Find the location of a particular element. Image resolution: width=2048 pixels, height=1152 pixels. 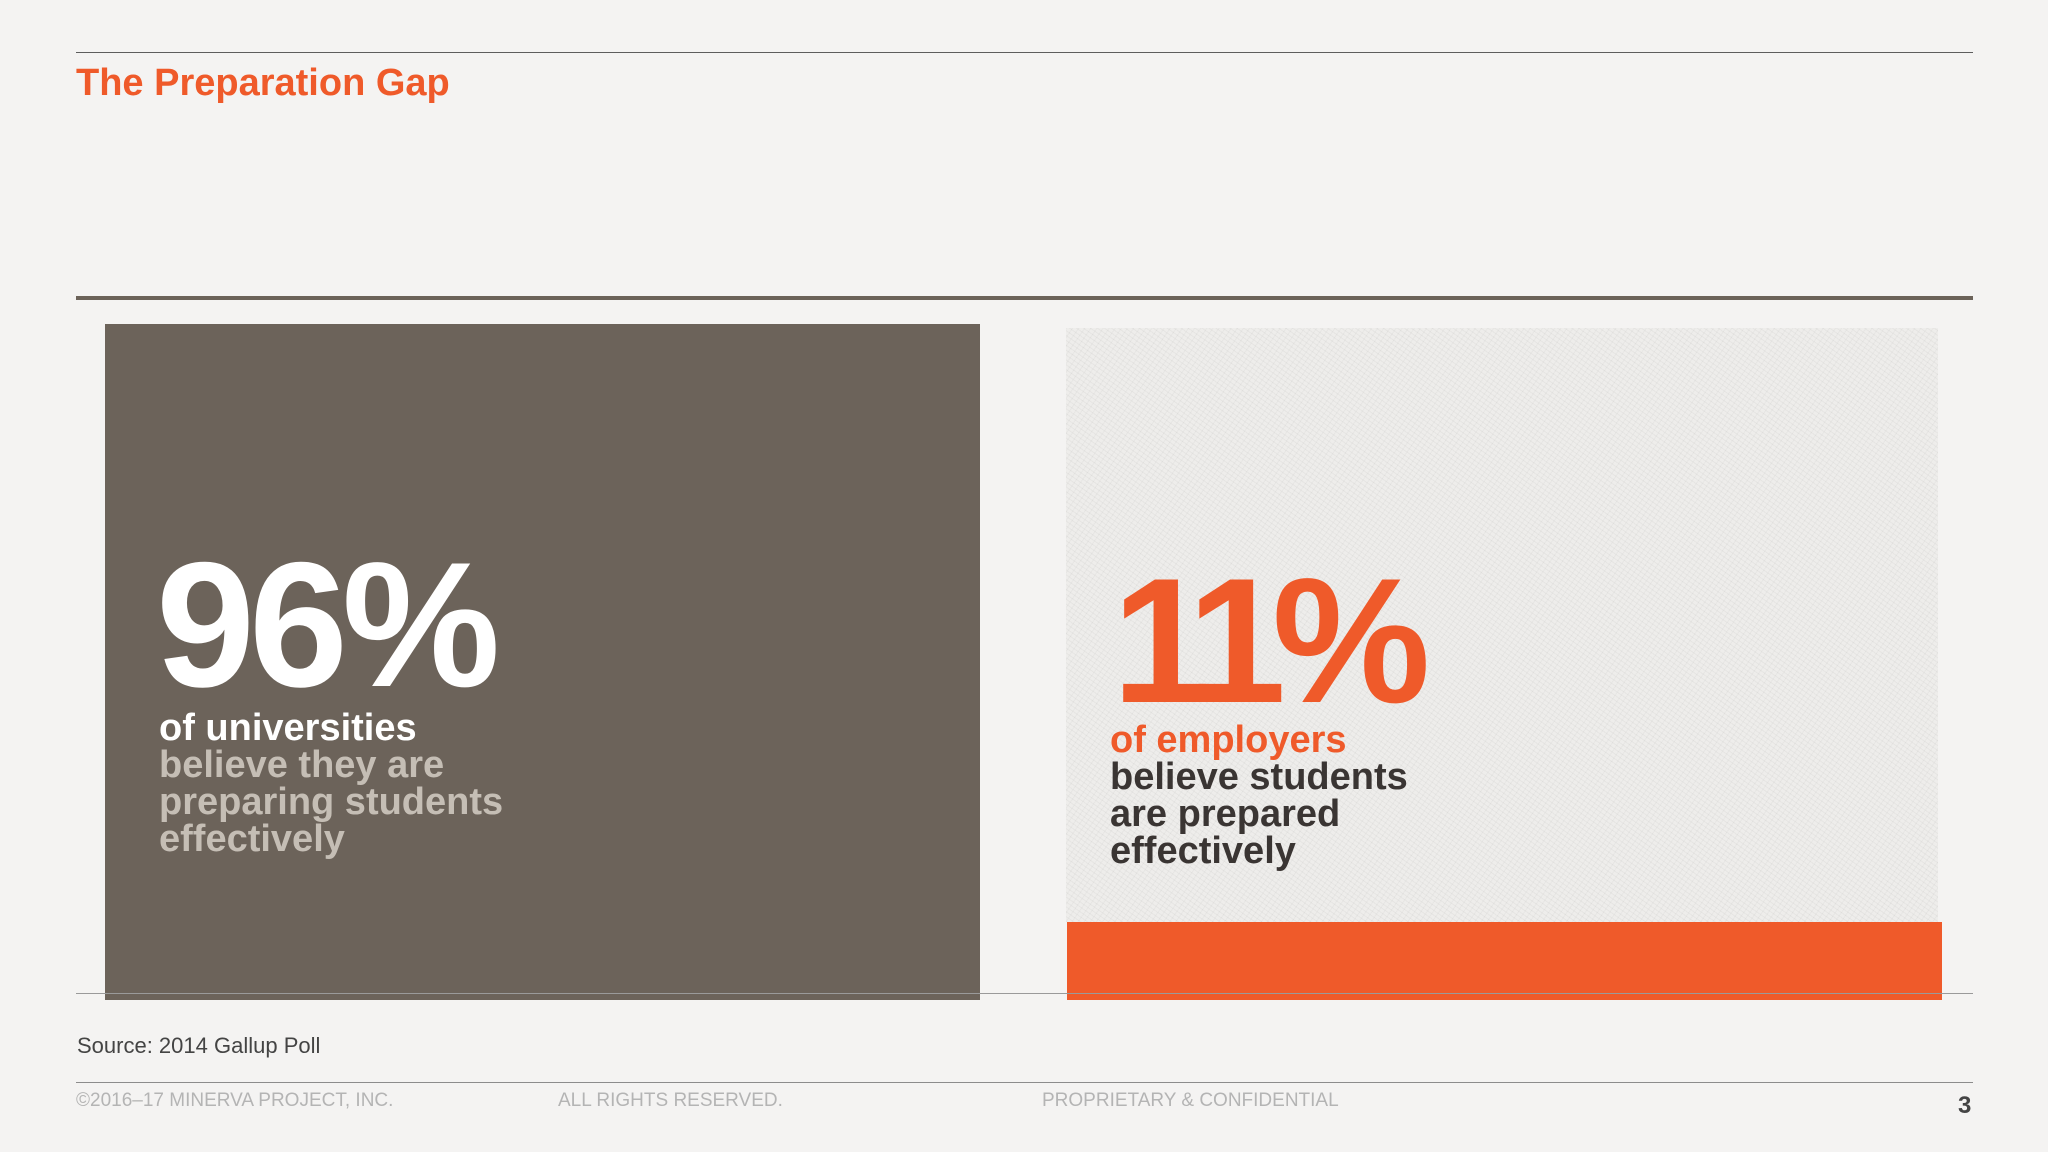

universities-lead-text: of universities is located at coordinates (288, 728).